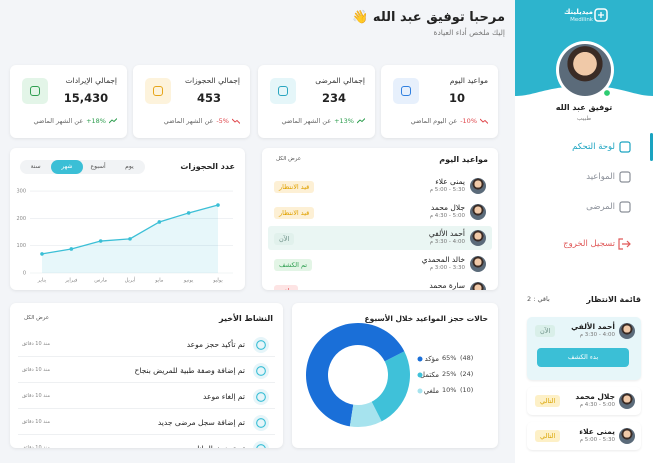 This screenshot has height=463, width=653. I want to click on brand-en: Medilink, so click(581, 20).